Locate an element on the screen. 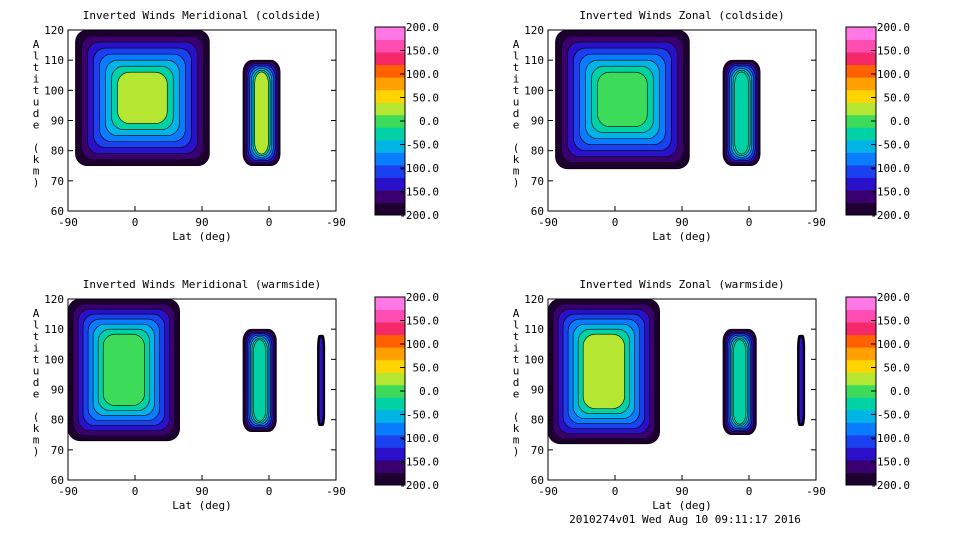 The width and height of the screenshot is (960, 540). y-tick-label: 80 is located at coordinates (57, 420).